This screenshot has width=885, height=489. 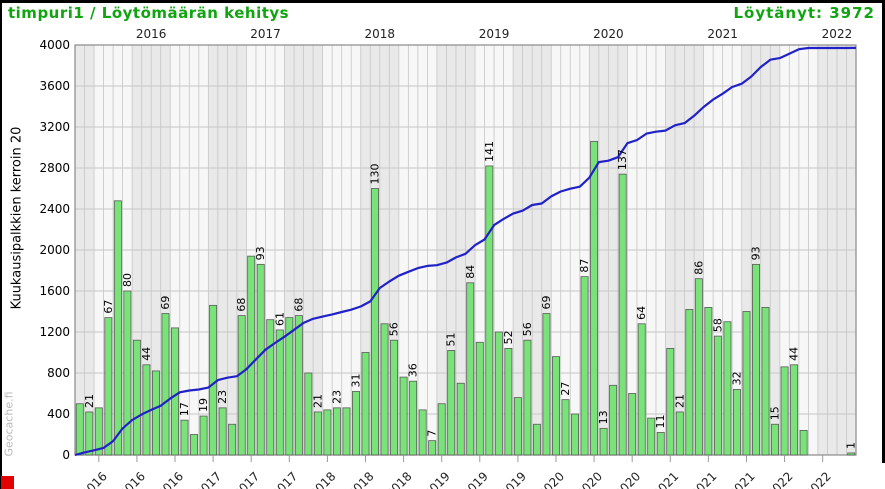 What do you see at coordinates (58, 414) in the screenshot?
I see `y-tick-label: 400` at bounding box center [58, 414].